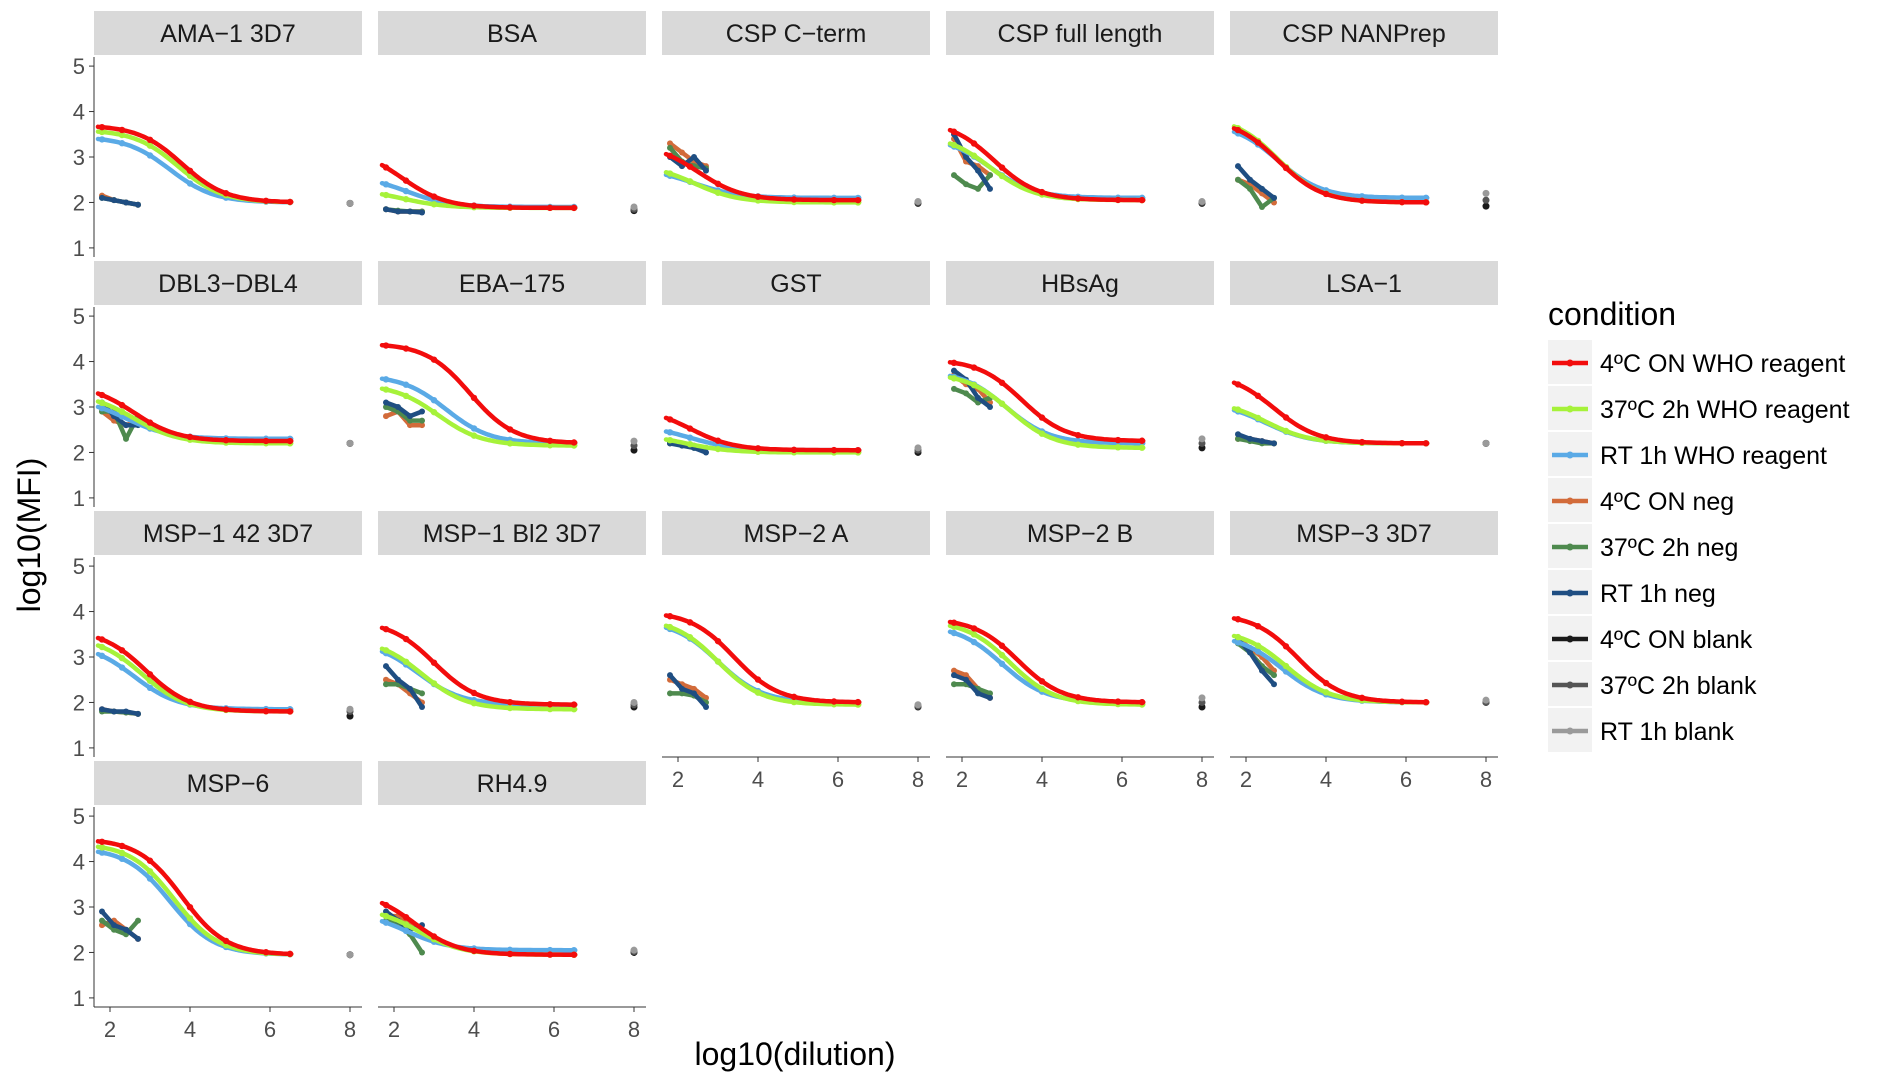 This screenshot has width=1897, height=1076. Describe the element at coordinates (1364, 110) in the screenshot. I see `facet-panel: CSP NANPrep` at that location.